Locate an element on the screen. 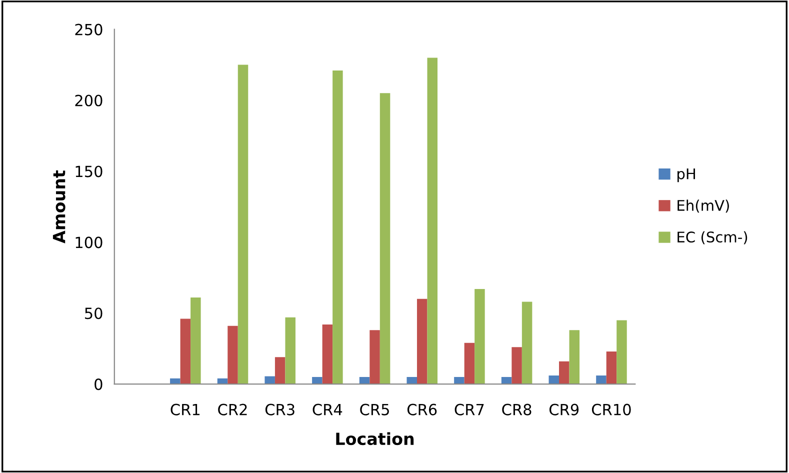  x-tick-label: CR9 is located at coordinates (564, 410).